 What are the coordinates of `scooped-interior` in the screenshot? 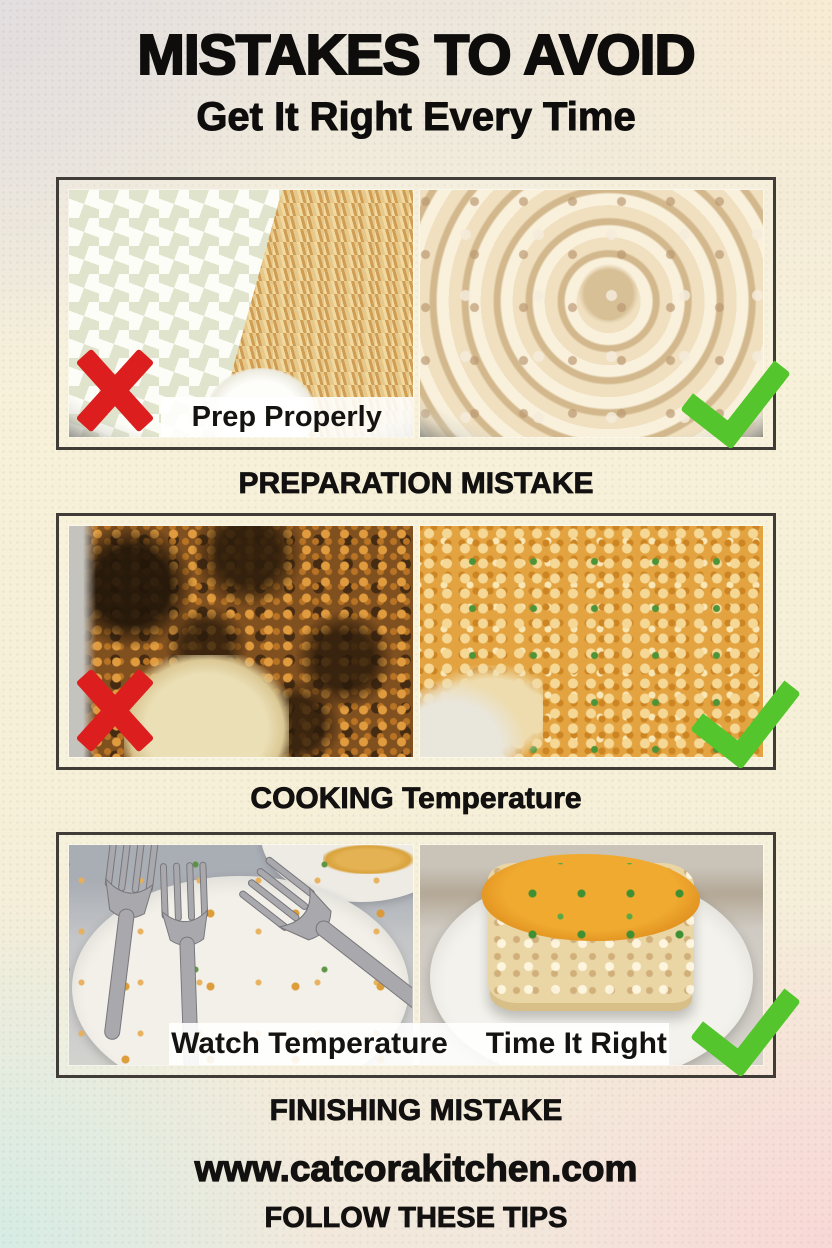 It's located at (481, 710).